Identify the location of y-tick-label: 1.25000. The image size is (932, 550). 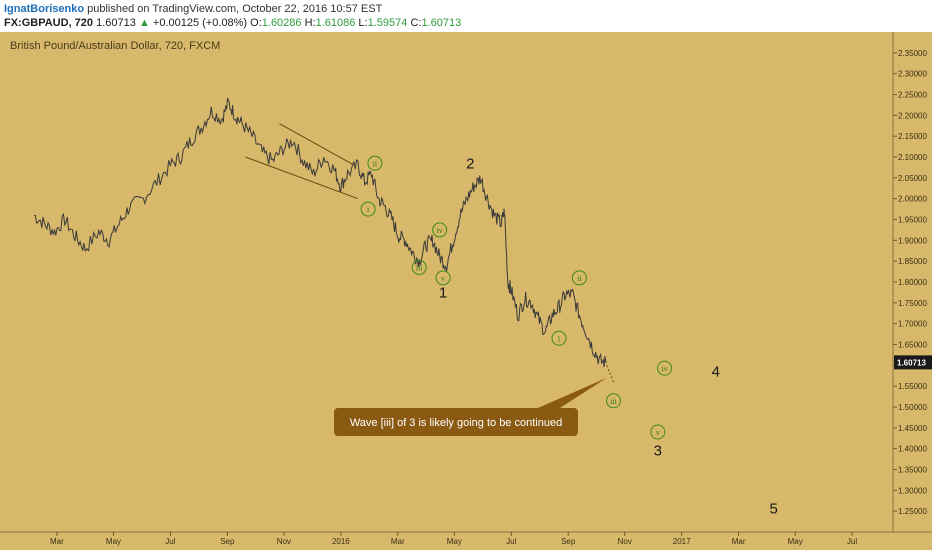
(912, 511).